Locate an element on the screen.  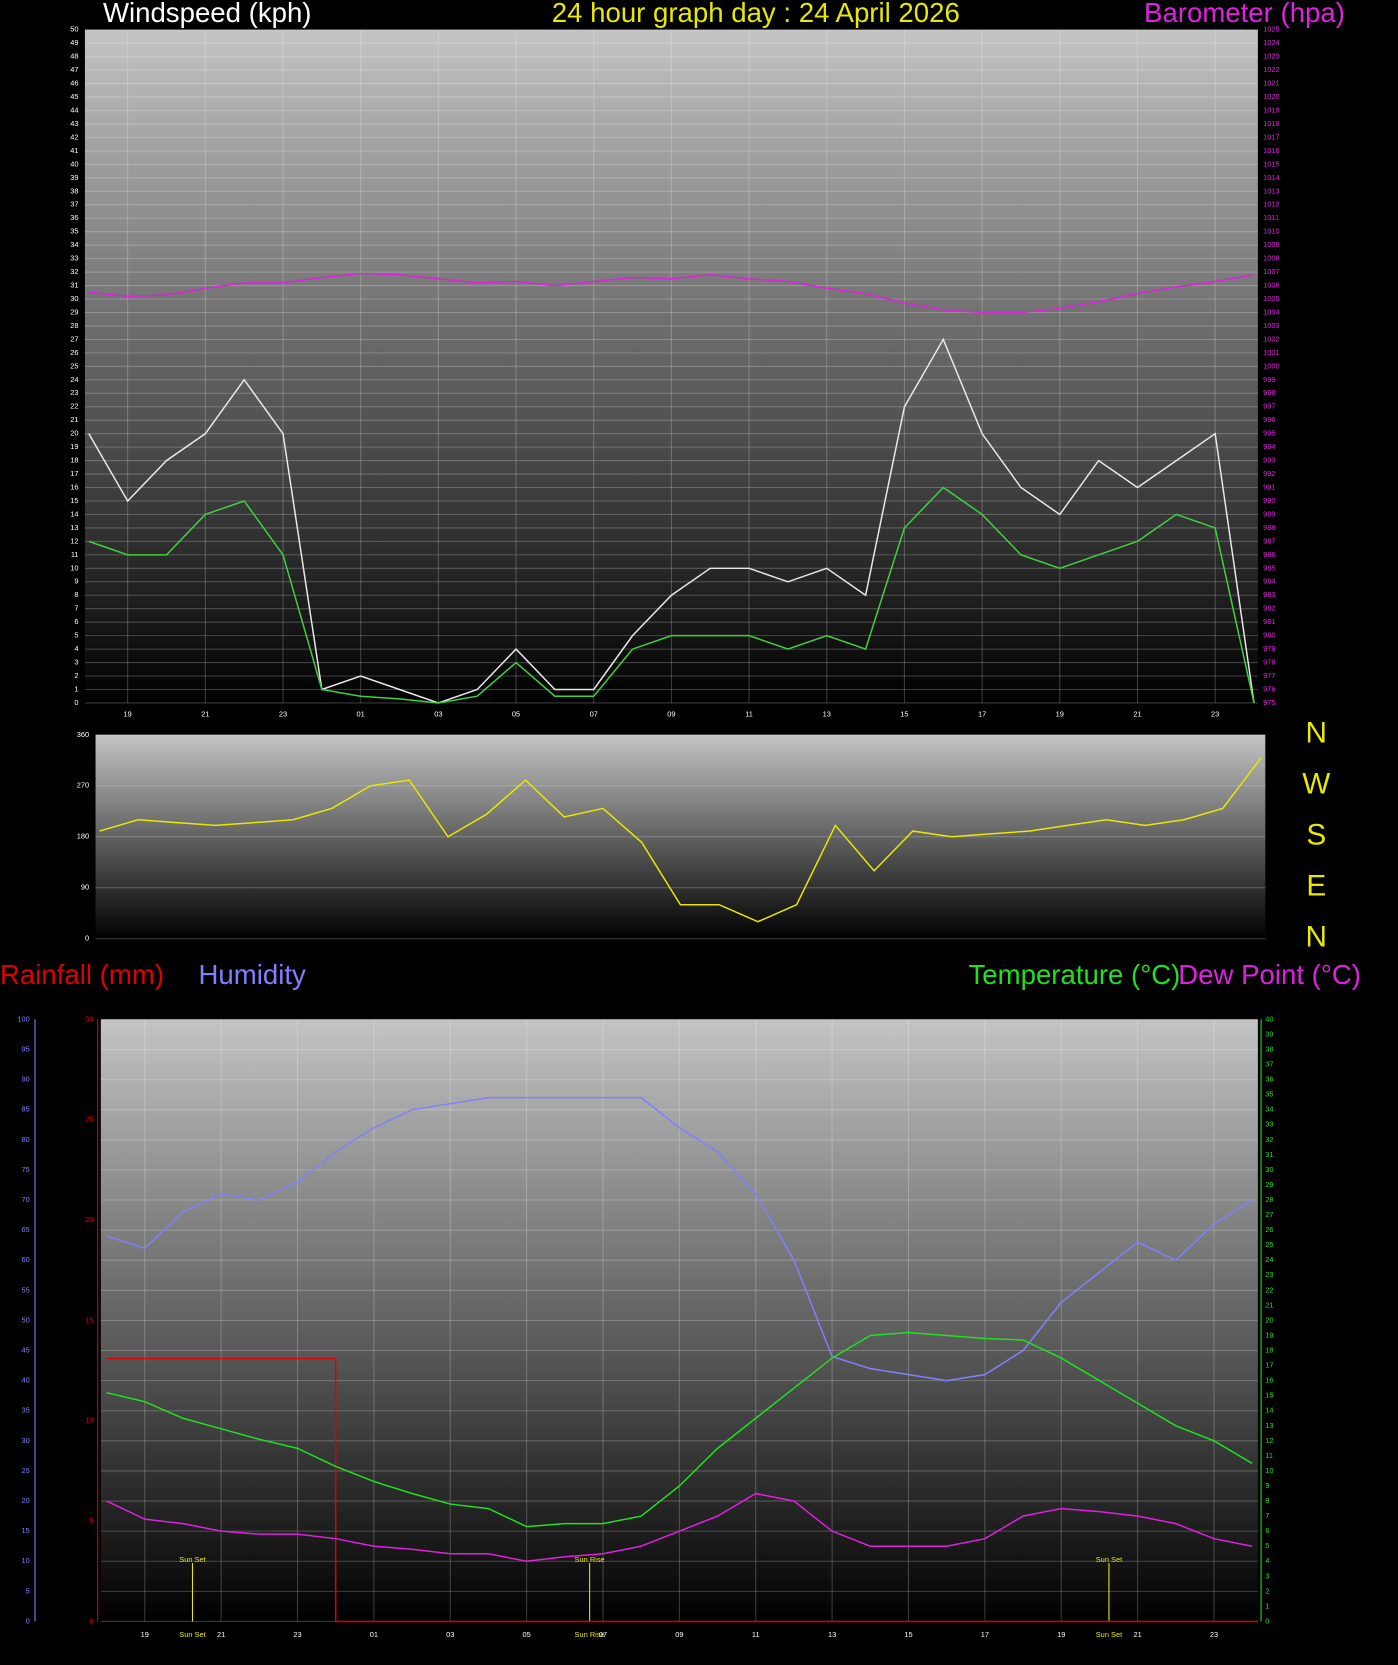
y2-tick-label: 980 is located at coordinates (1269, 635).